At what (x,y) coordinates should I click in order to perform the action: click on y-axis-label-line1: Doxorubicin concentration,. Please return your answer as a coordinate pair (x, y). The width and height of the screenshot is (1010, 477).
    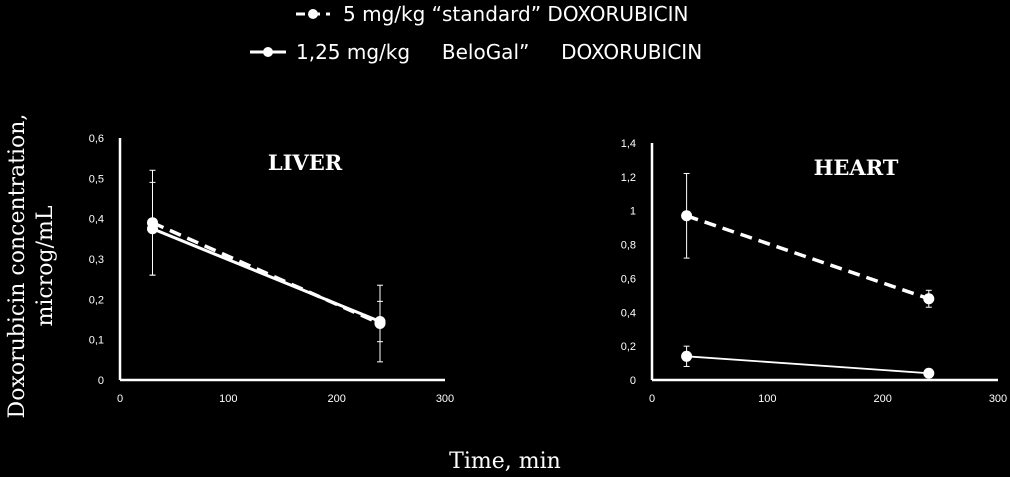
    Looking at the image, I should click on (17, 266).